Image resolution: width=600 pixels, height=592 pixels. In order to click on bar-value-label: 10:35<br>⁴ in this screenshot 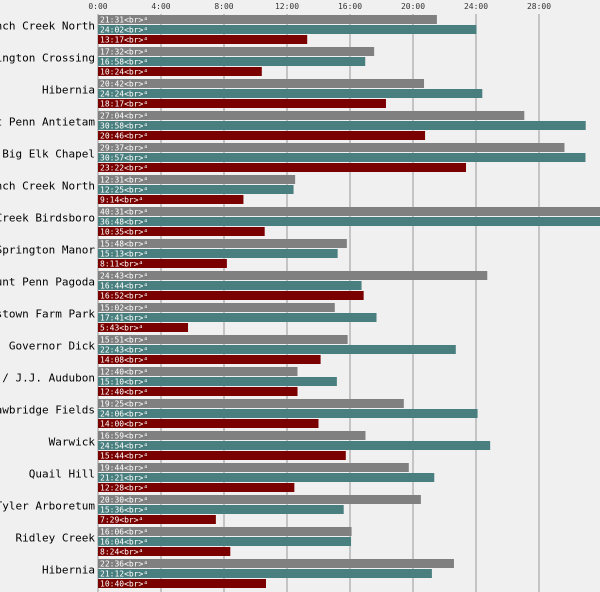, I will do `click(124, 232)`.